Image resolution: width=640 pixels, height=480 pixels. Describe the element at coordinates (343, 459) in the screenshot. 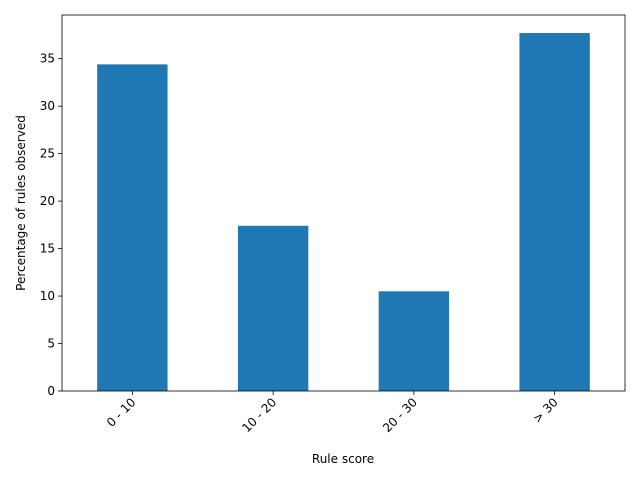

I see `x-axis-label: Rule score` at that location.